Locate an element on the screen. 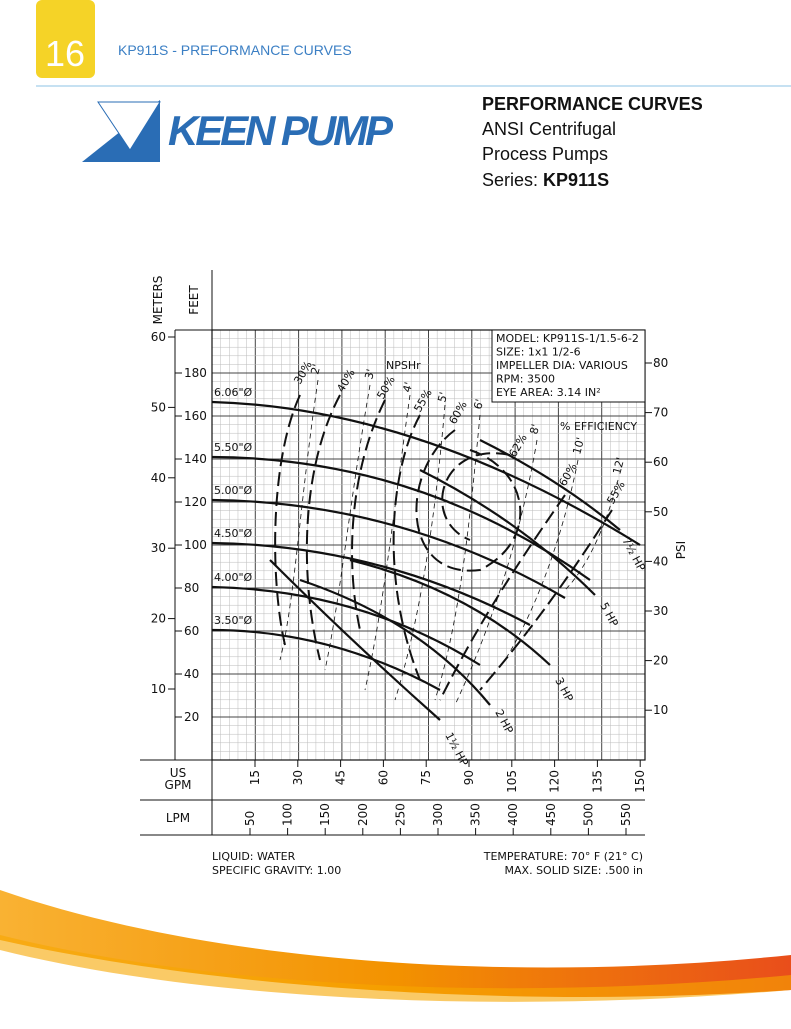  impeller-label: 3.50"Ø is located at coordinates (233, 620).